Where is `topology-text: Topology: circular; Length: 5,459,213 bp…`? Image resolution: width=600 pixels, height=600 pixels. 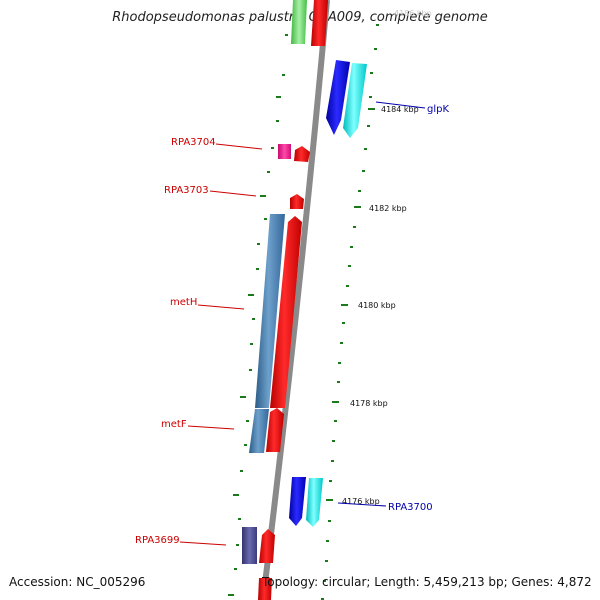 topology-text: Topology: circular; Length: 5,459,213 bp… is located at coordinates (427, 582).